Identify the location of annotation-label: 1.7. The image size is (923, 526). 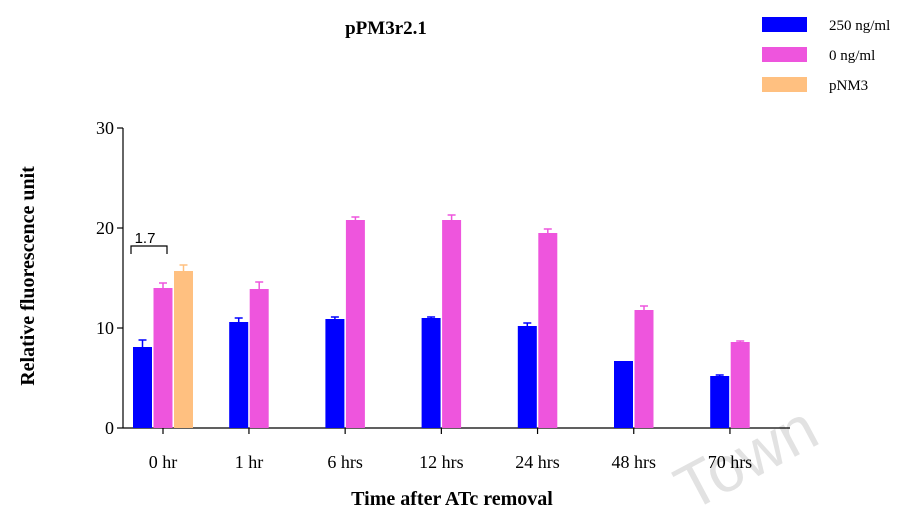
(145, 238).